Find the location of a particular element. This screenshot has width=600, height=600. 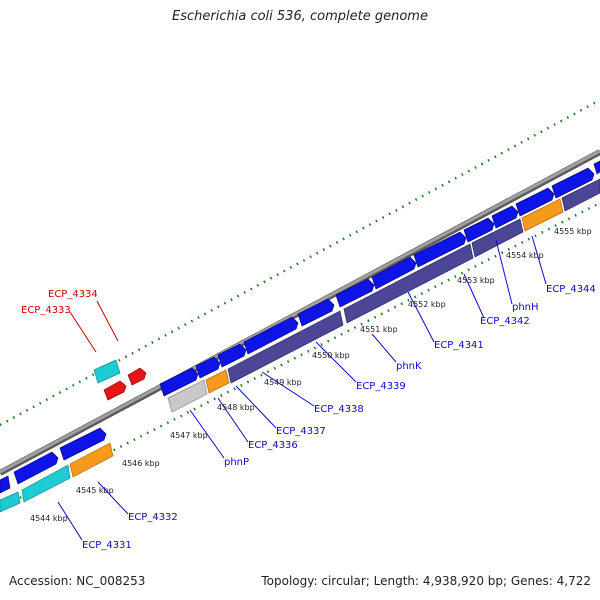

gene-forward-e is located at coordinates (232, 355).